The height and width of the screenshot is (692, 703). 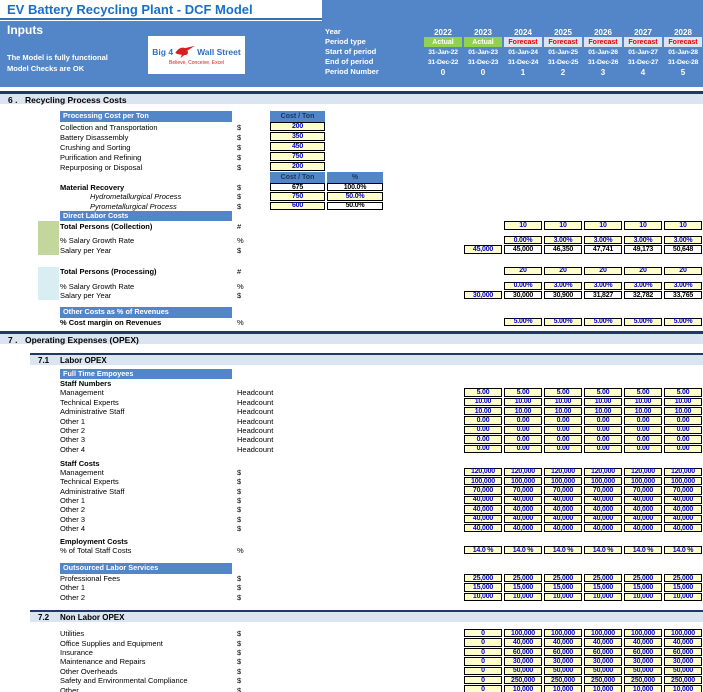 I want to click on input-cell: 450, so click(x=297, y=146).